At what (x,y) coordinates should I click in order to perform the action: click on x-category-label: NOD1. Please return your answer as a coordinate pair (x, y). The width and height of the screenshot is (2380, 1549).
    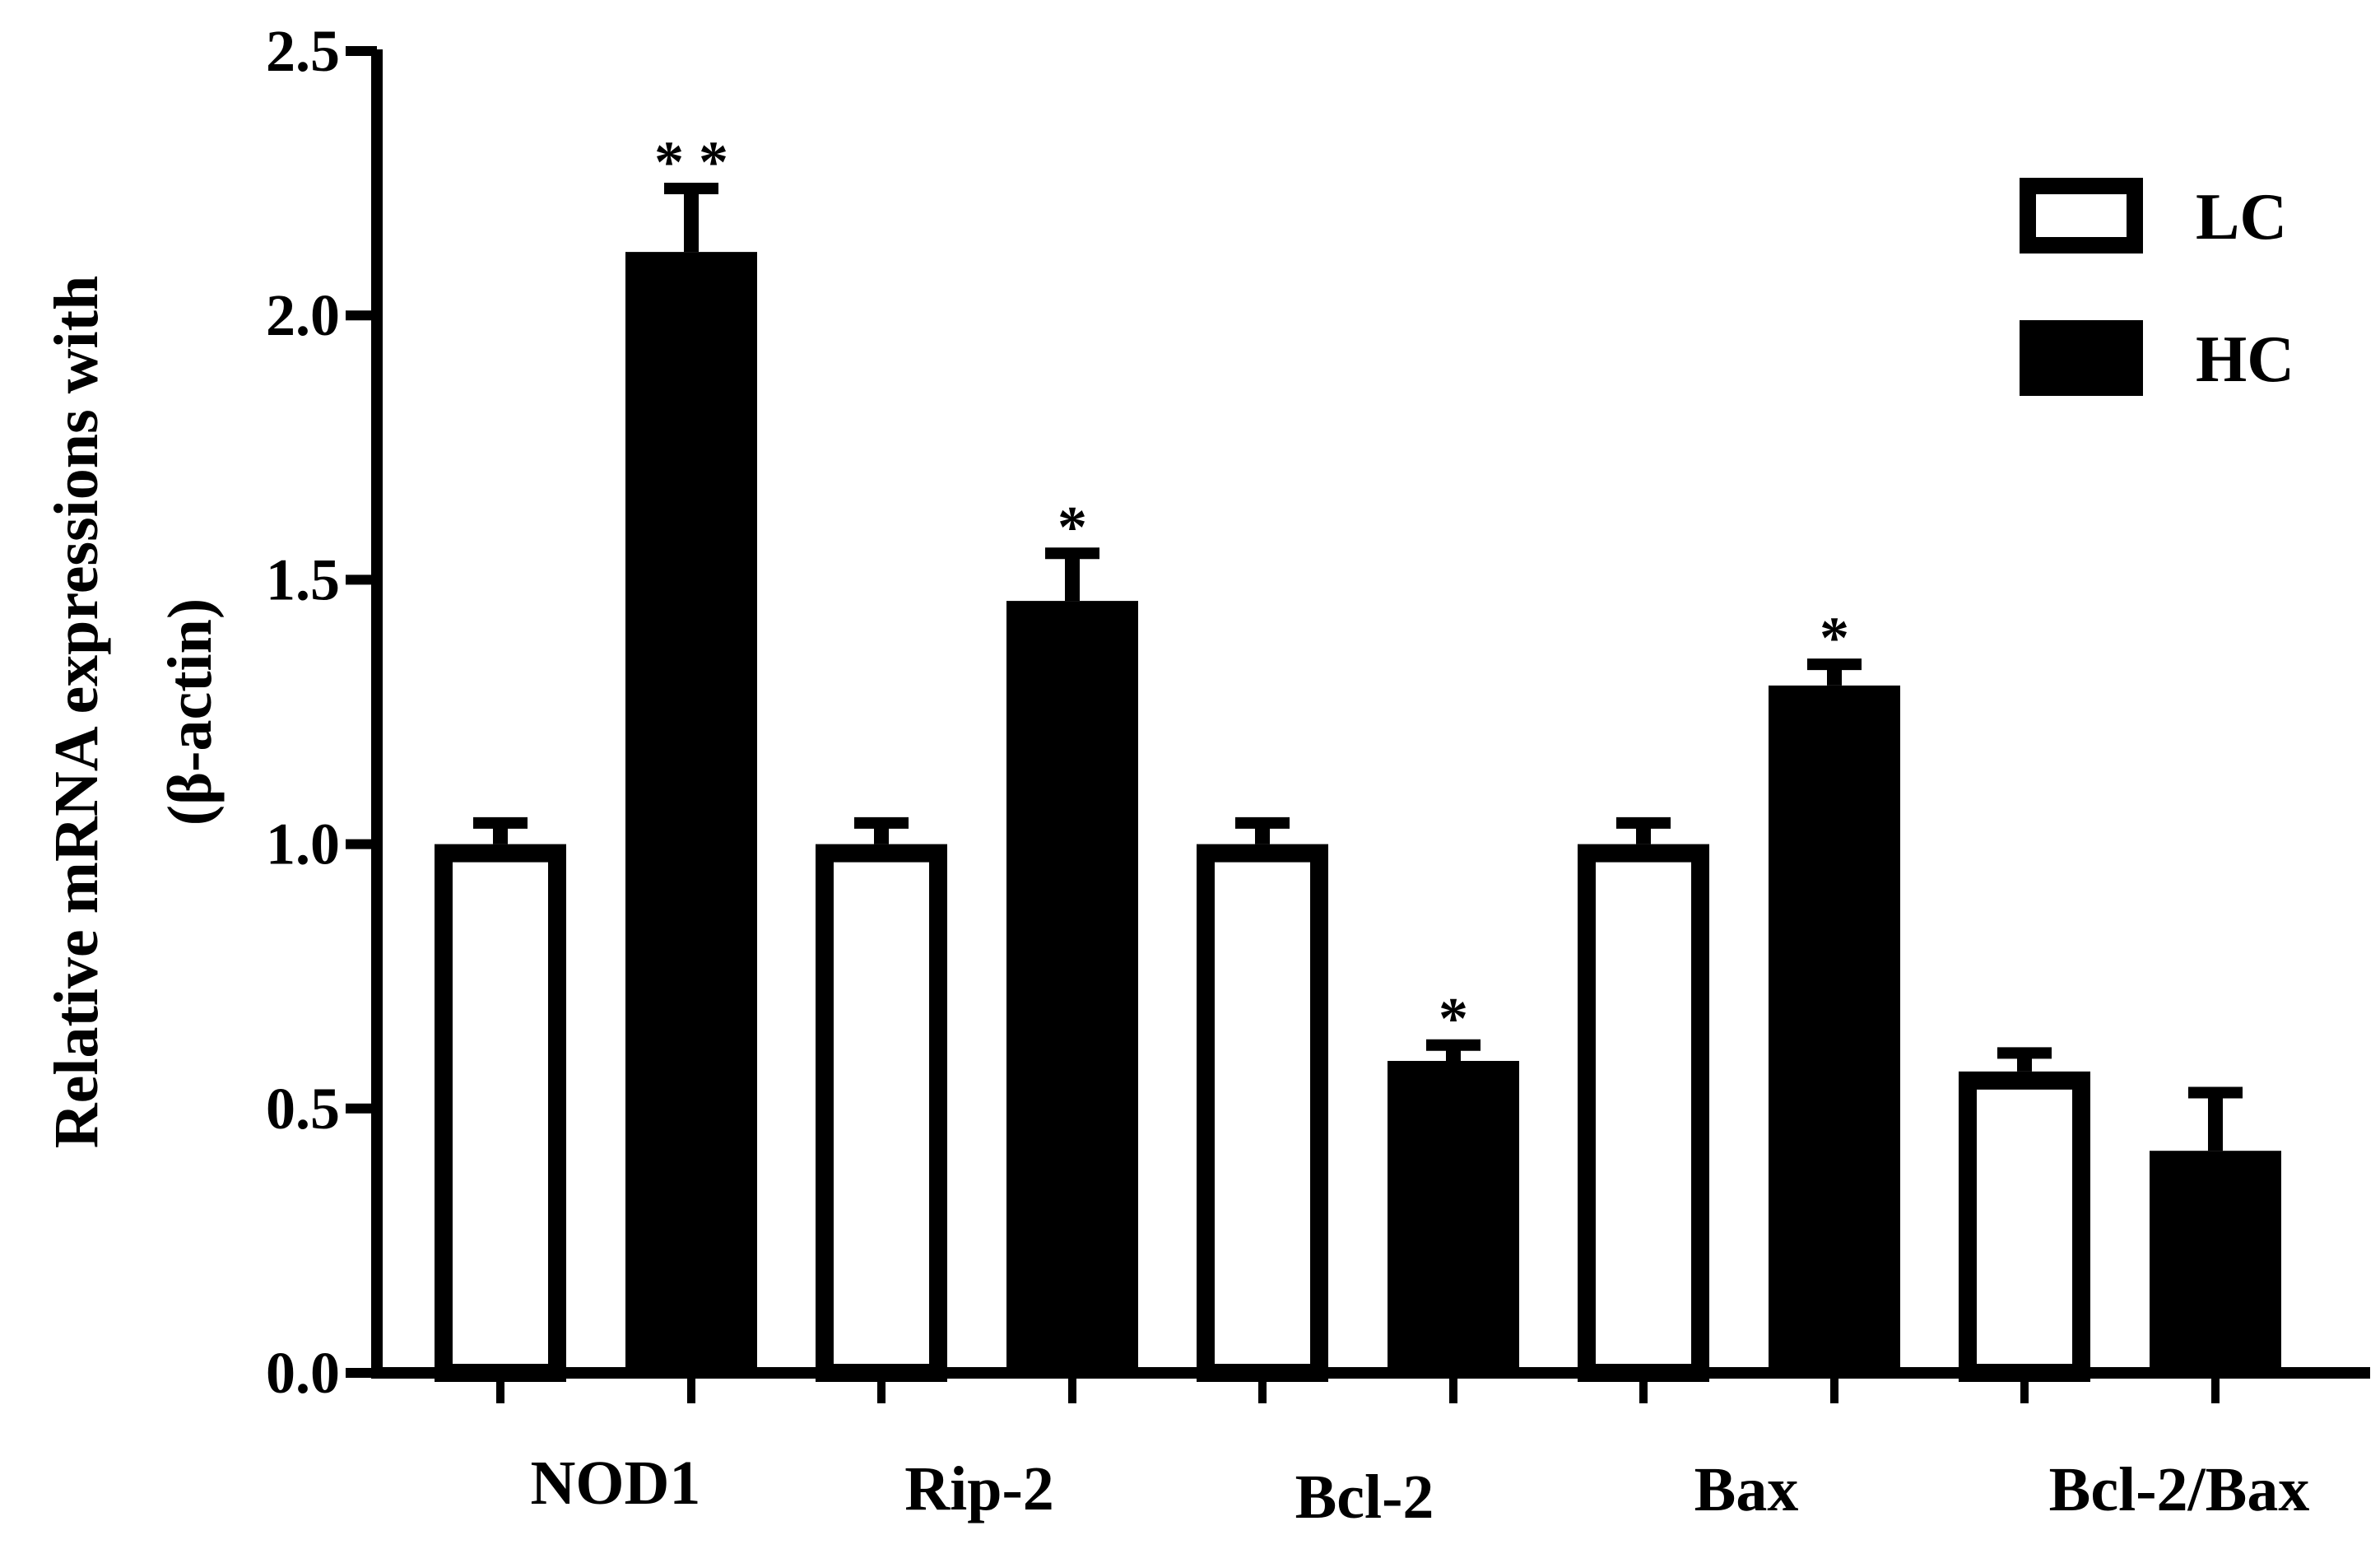
    Looking at the image, I should click on (616, 1484).